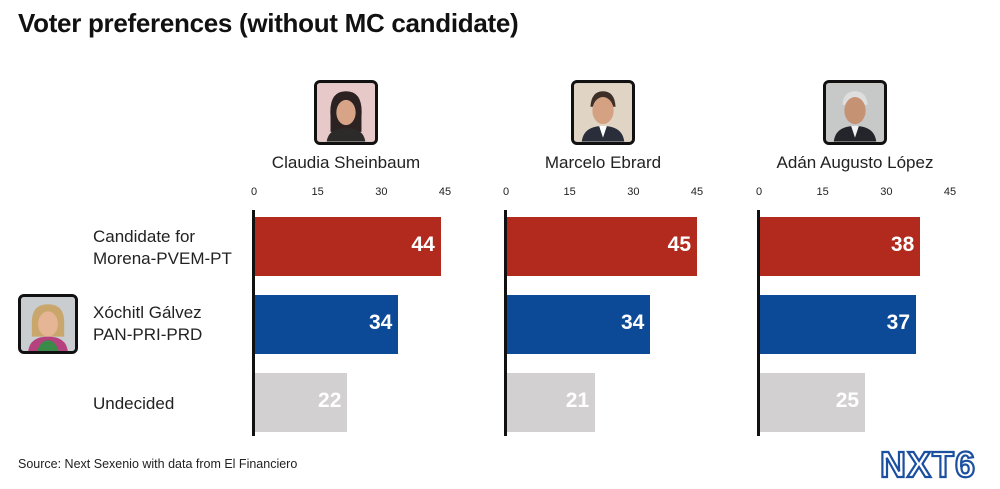  I want to click on chart-title: Voter preferences (without MC candidate), so click(268, 23).